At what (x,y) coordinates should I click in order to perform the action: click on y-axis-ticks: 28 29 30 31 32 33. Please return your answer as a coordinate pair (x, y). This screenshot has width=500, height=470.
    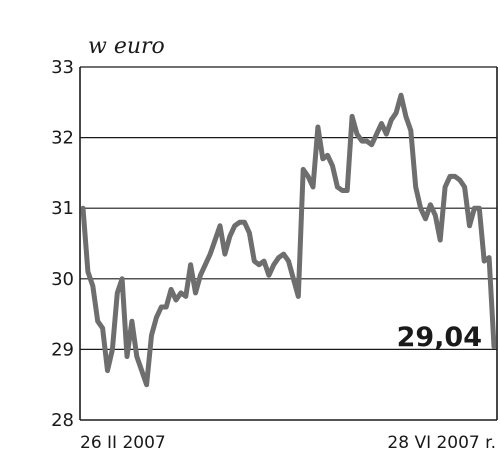
    Looking at the image, I should click on (62, 244).